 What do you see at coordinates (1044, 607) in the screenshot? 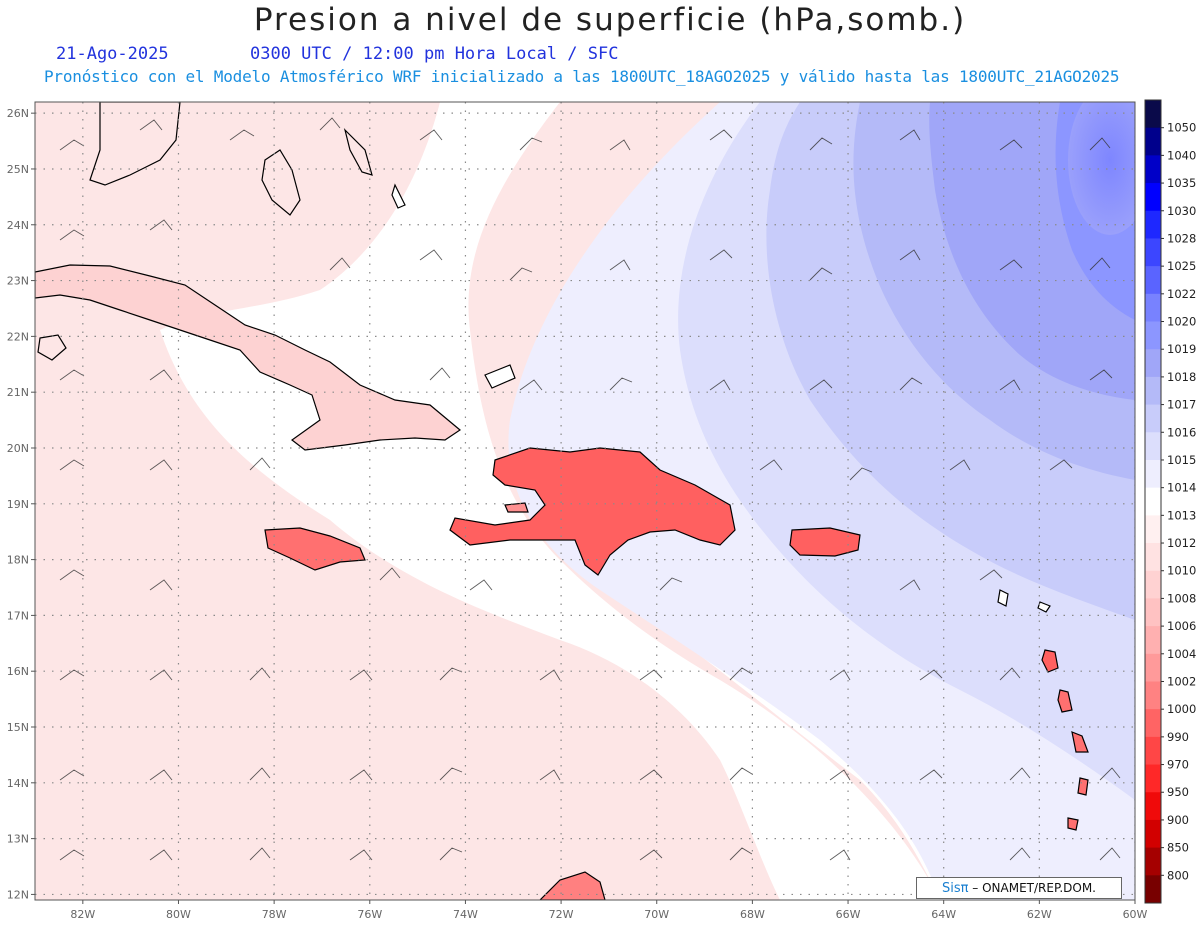
I see `antigua-small` at bounding box center [1044, 607].